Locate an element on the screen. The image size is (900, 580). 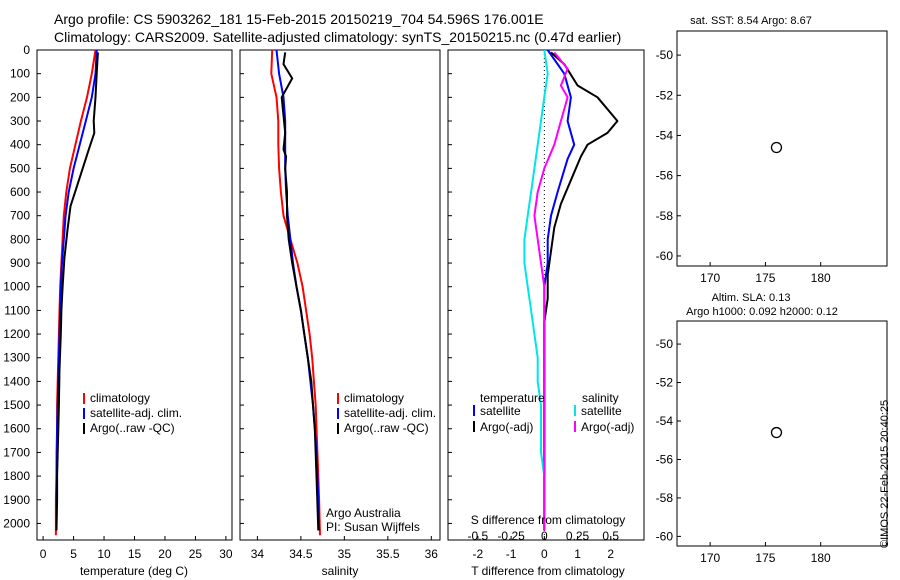
difference-series is located at coordinates (571, 290).